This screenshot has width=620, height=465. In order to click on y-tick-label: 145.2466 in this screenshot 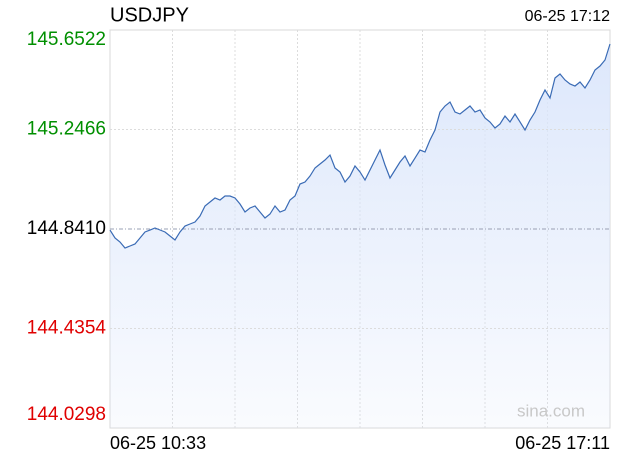, I will do `click(66, 129)`.